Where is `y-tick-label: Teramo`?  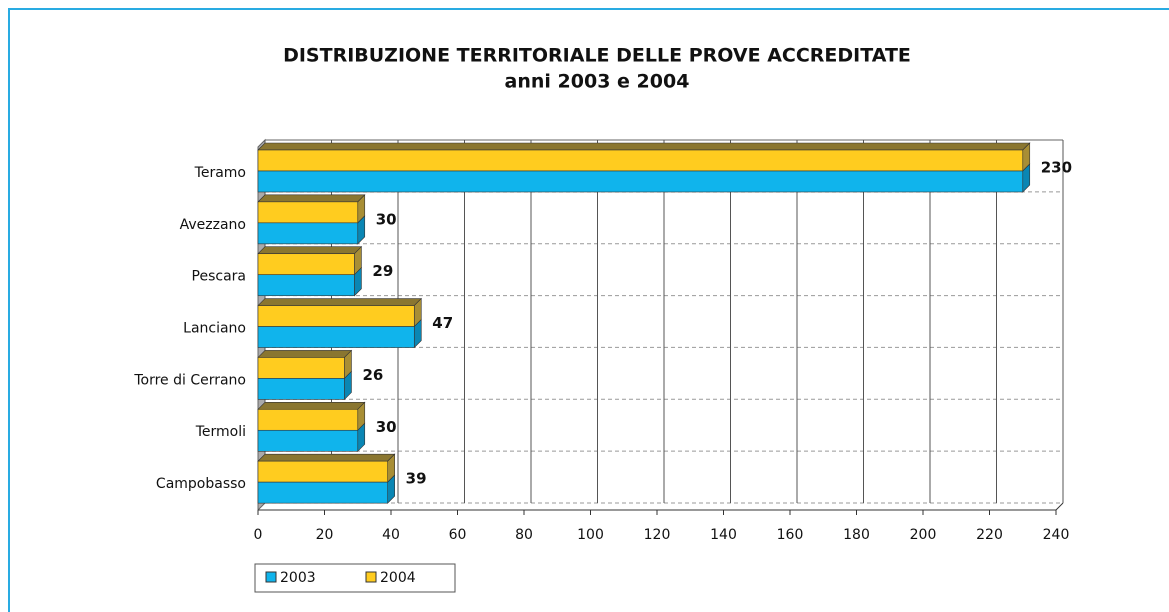 y-tick-label: Teramo is located at coordinates (220, 173).